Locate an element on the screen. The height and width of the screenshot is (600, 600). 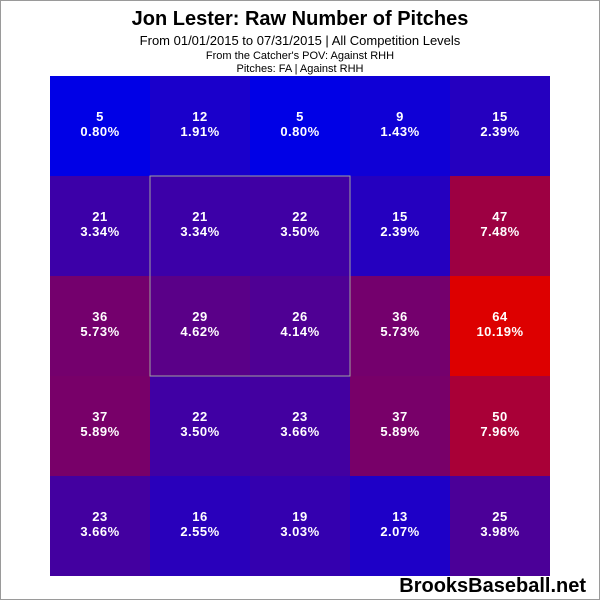
heatmap-cell-r1-c1 is located at coordinates (200, 226).